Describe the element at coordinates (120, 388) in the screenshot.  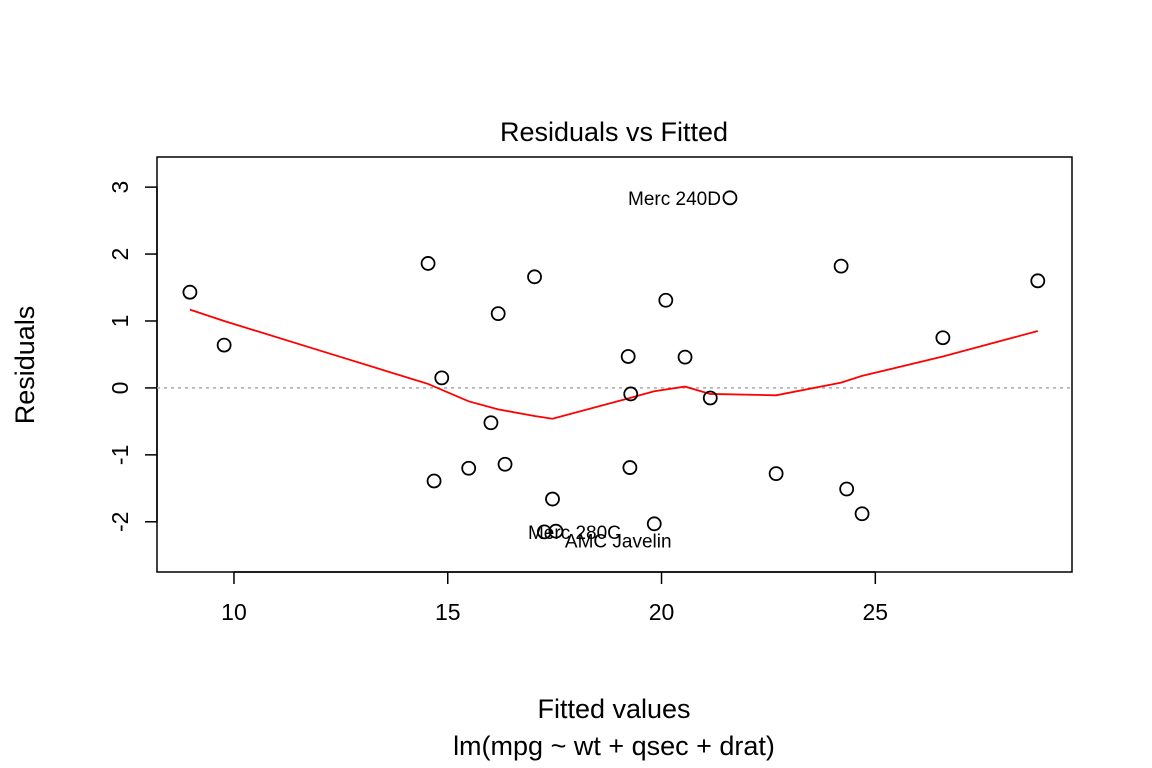
I see `y-tick-label: 0` at that location.